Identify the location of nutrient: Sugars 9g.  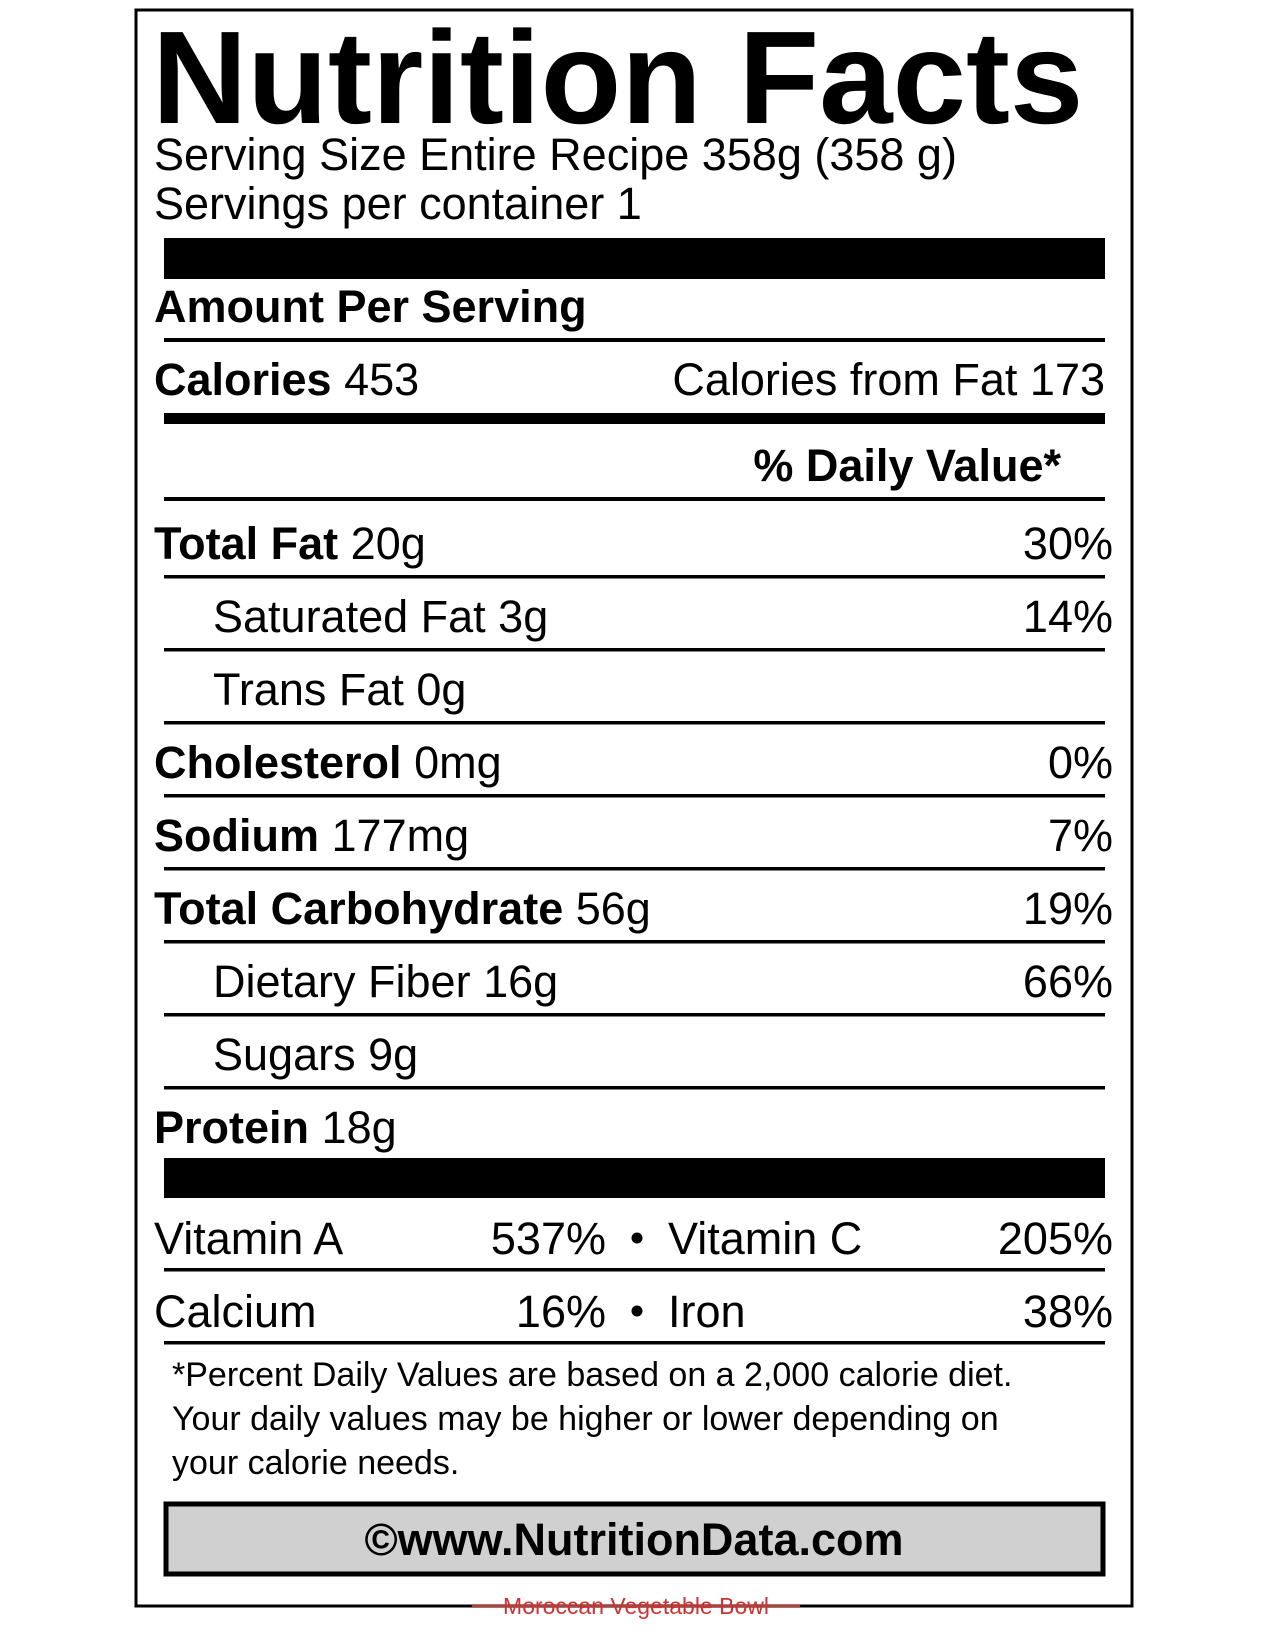
(315, 1054).